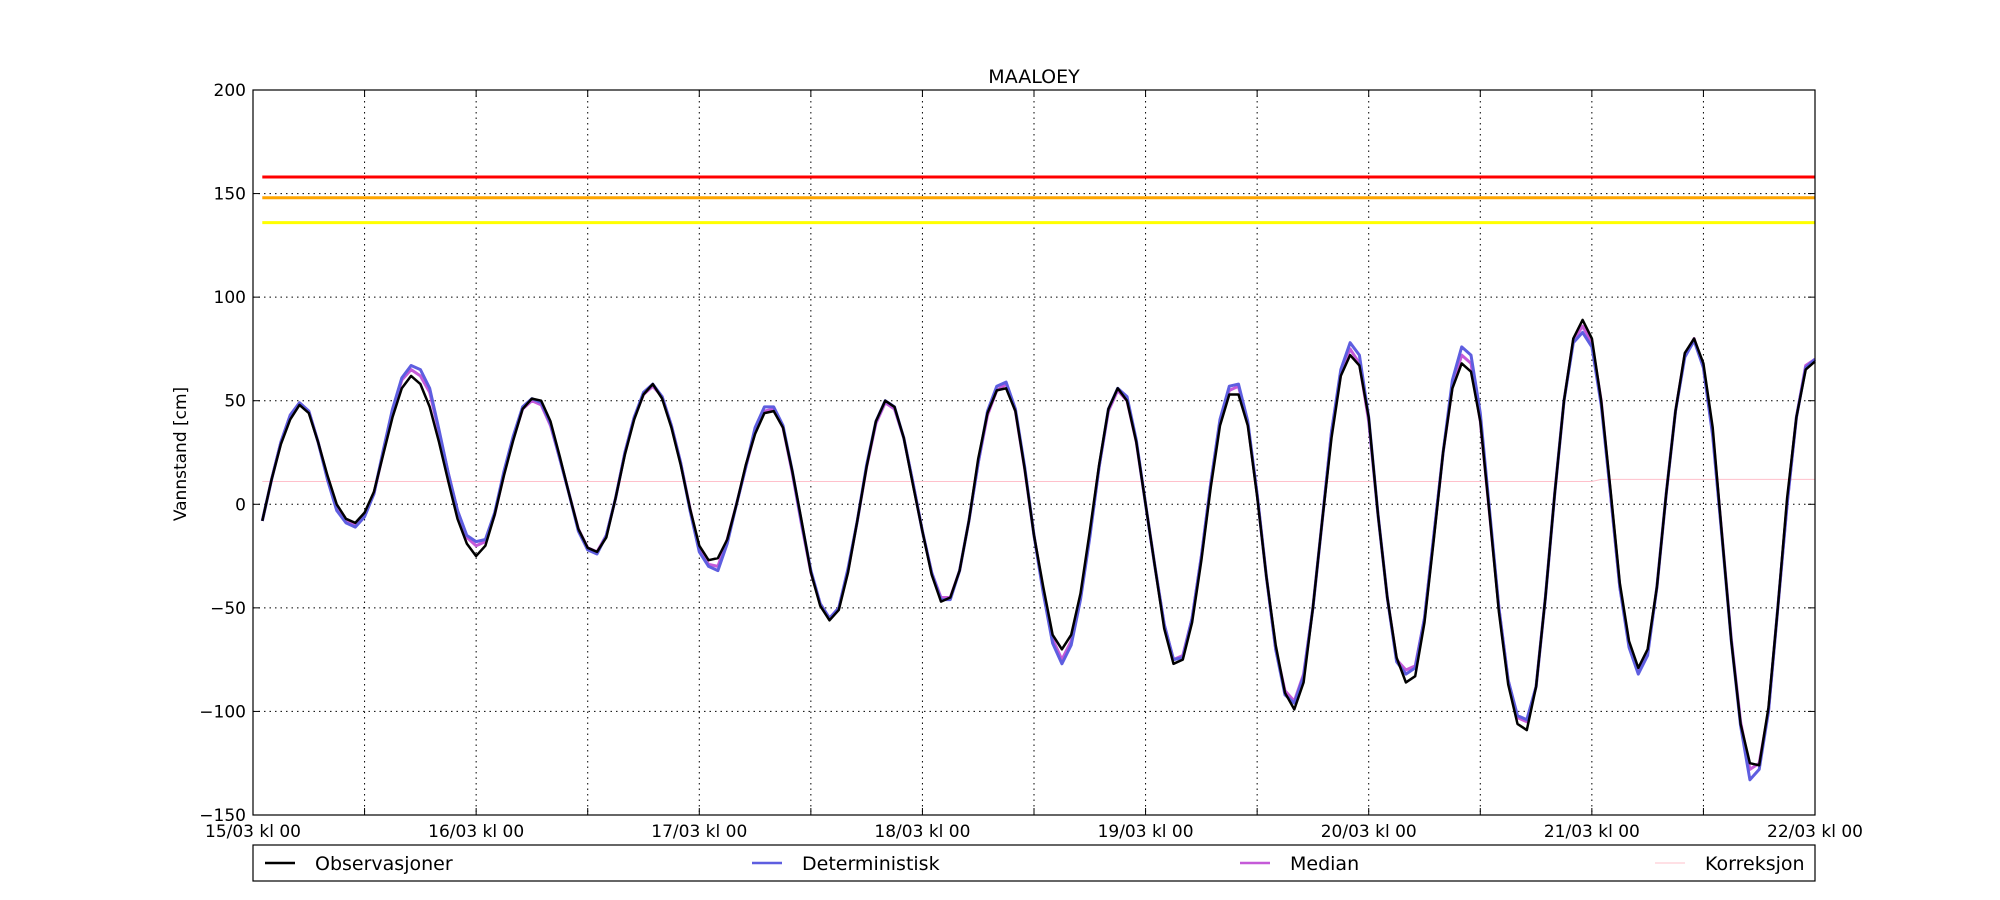  I want to click on x-tick-label: 22/03 kl 00, so click(1815, 832).